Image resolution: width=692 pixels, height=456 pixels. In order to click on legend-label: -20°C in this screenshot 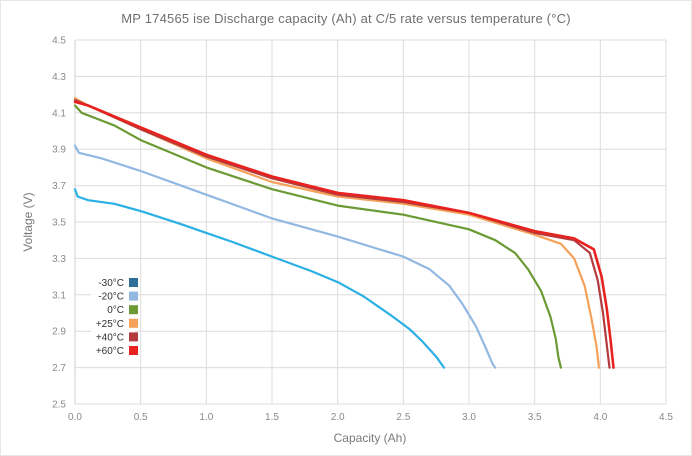, I will do `click(111, 297)`.